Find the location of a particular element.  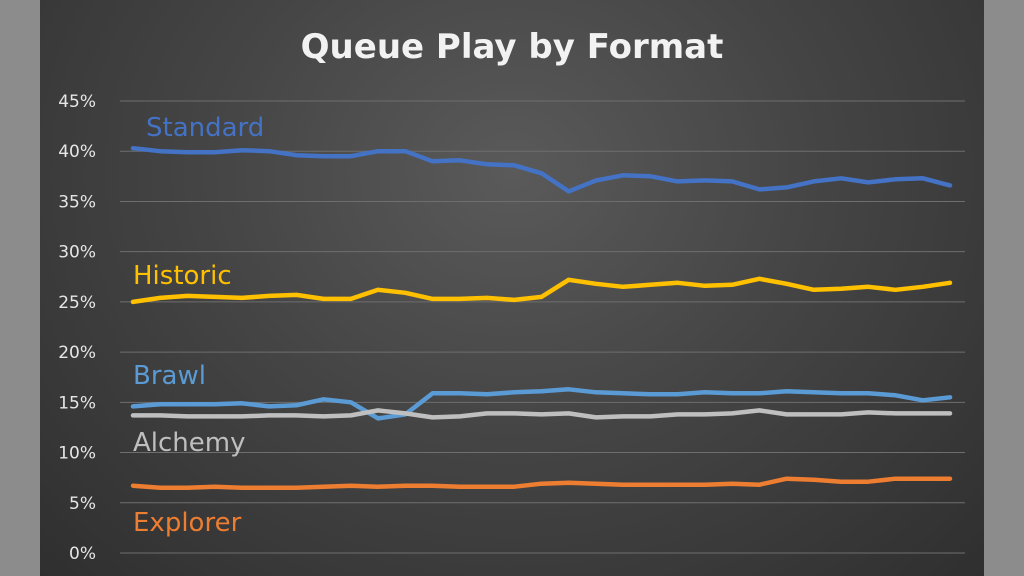

series-line-standard is located at coordinates (541, 169).